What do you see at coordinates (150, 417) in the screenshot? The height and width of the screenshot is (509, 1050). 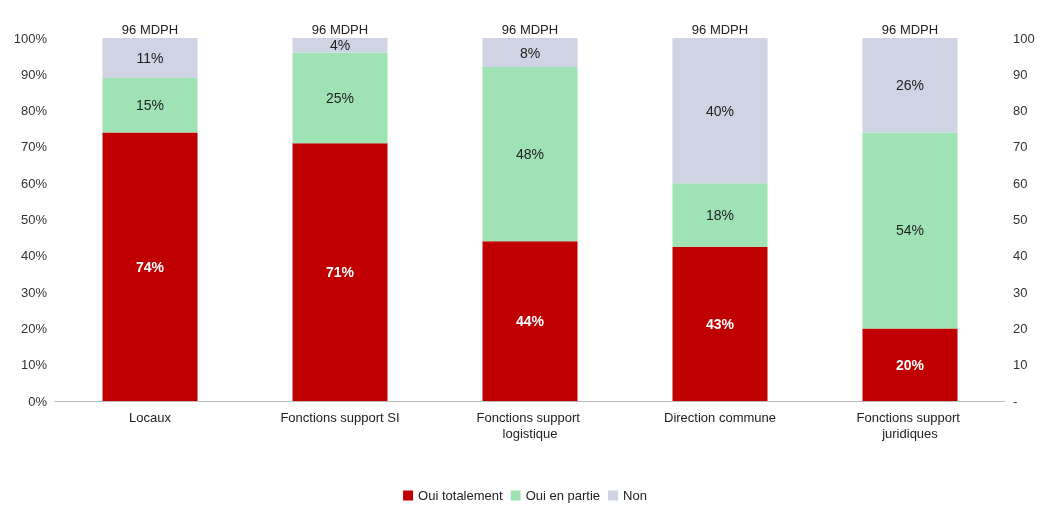 I see `x-tick-label: Locaux` at bounding box center [150, 417].